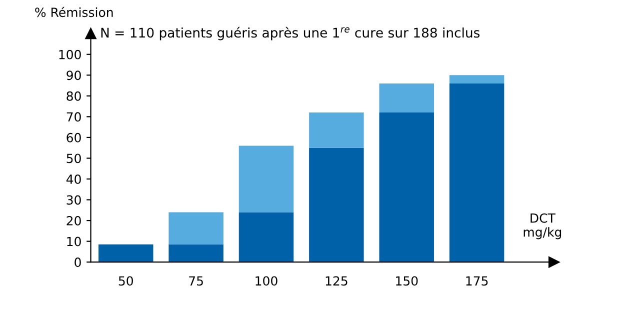 The width and height of the screenshot is (626, 336). I want to click on y-axis-title: % Rémission, so click(74, 12).